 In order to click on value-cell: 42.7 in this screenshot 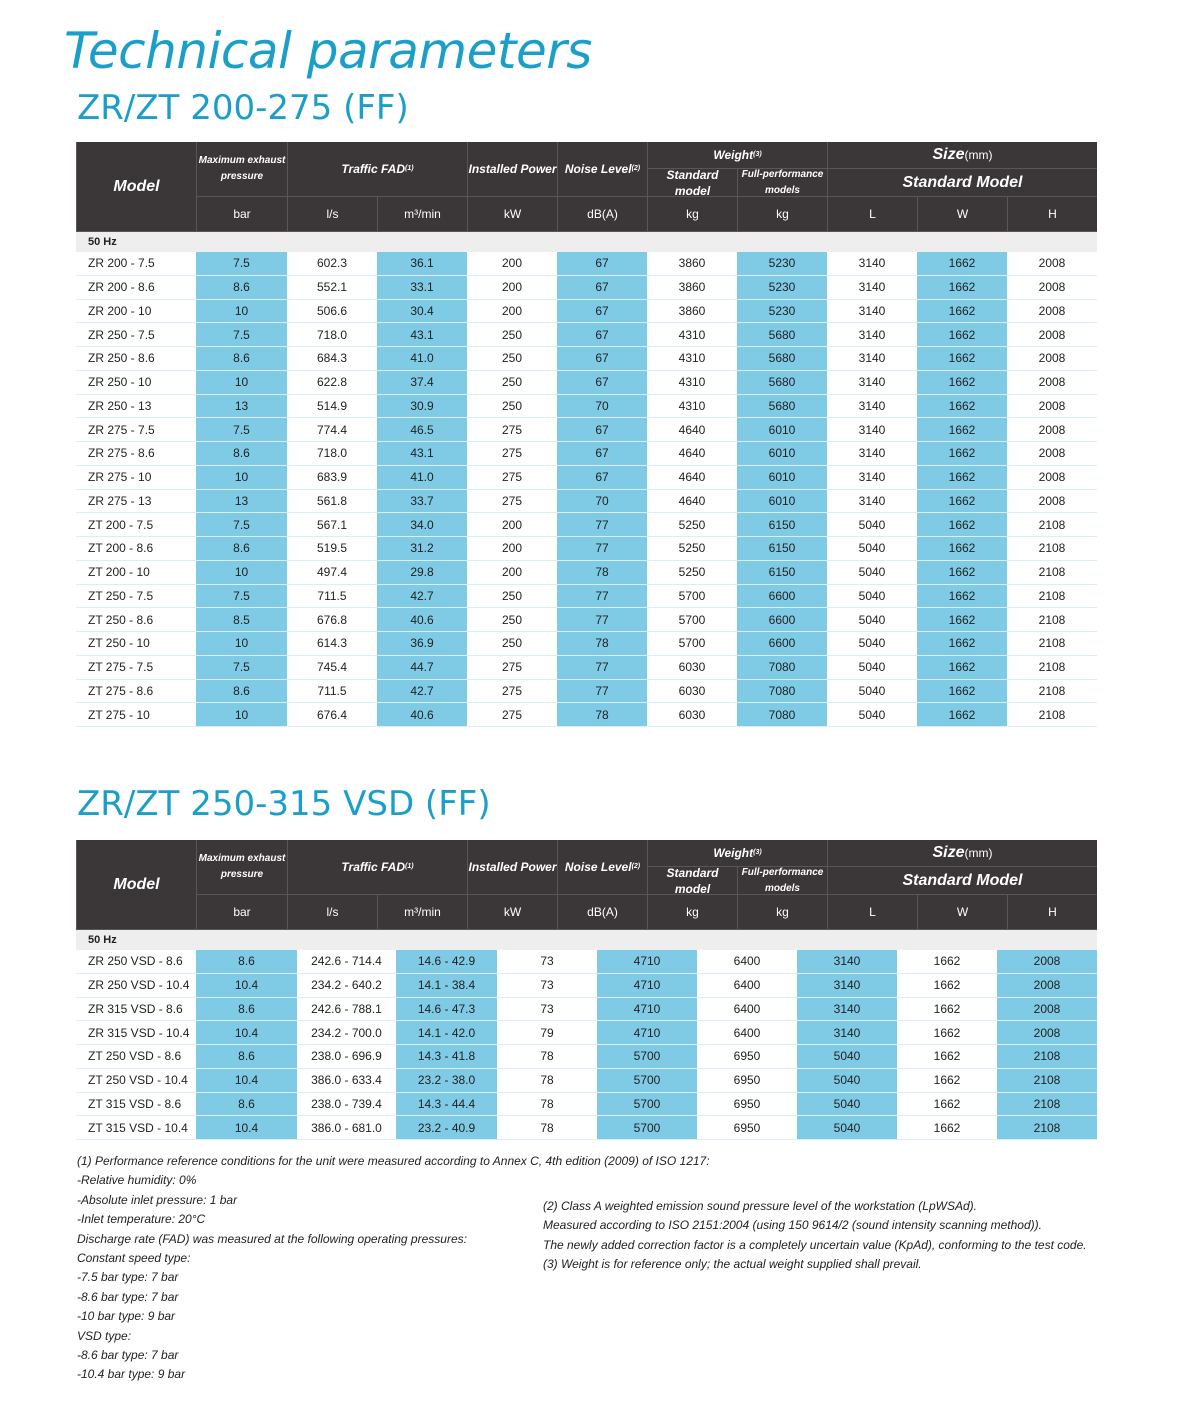, I will do `click(422, 596)`.